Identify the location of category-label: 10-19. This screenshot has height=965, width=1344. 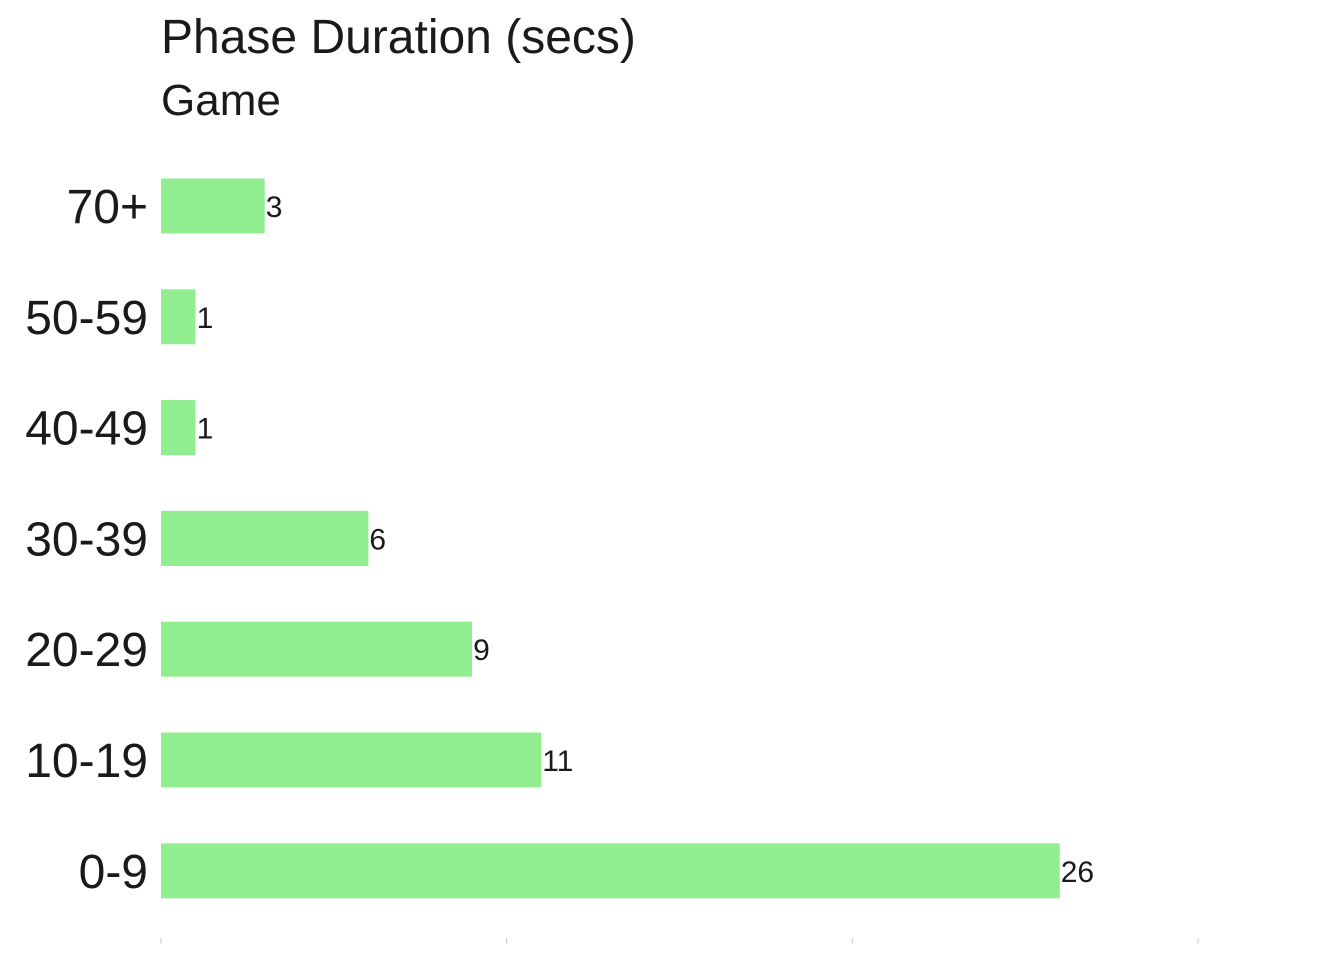
(86, 761).